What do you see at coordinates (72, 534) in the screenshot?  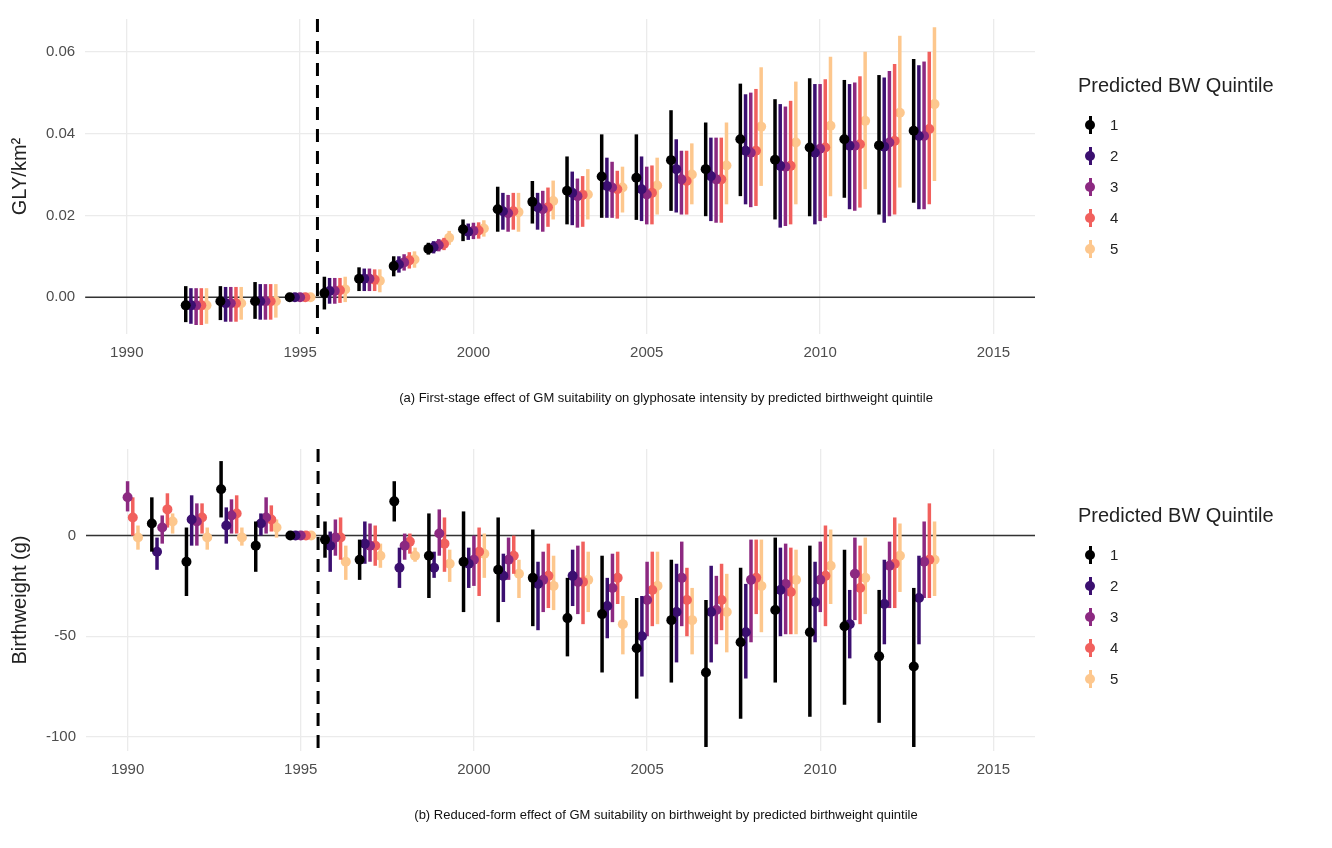 I see `y-tick-label: 0` at bounding box center [72, 534].